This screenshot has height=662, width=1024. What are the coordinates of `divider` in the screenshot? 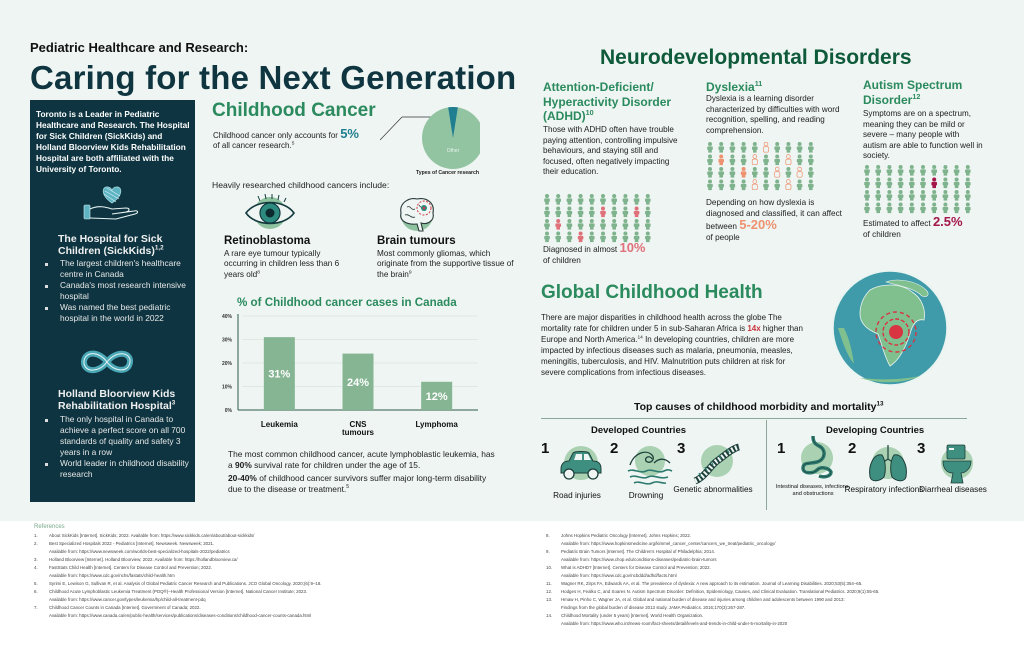 It's located at (754, 418).